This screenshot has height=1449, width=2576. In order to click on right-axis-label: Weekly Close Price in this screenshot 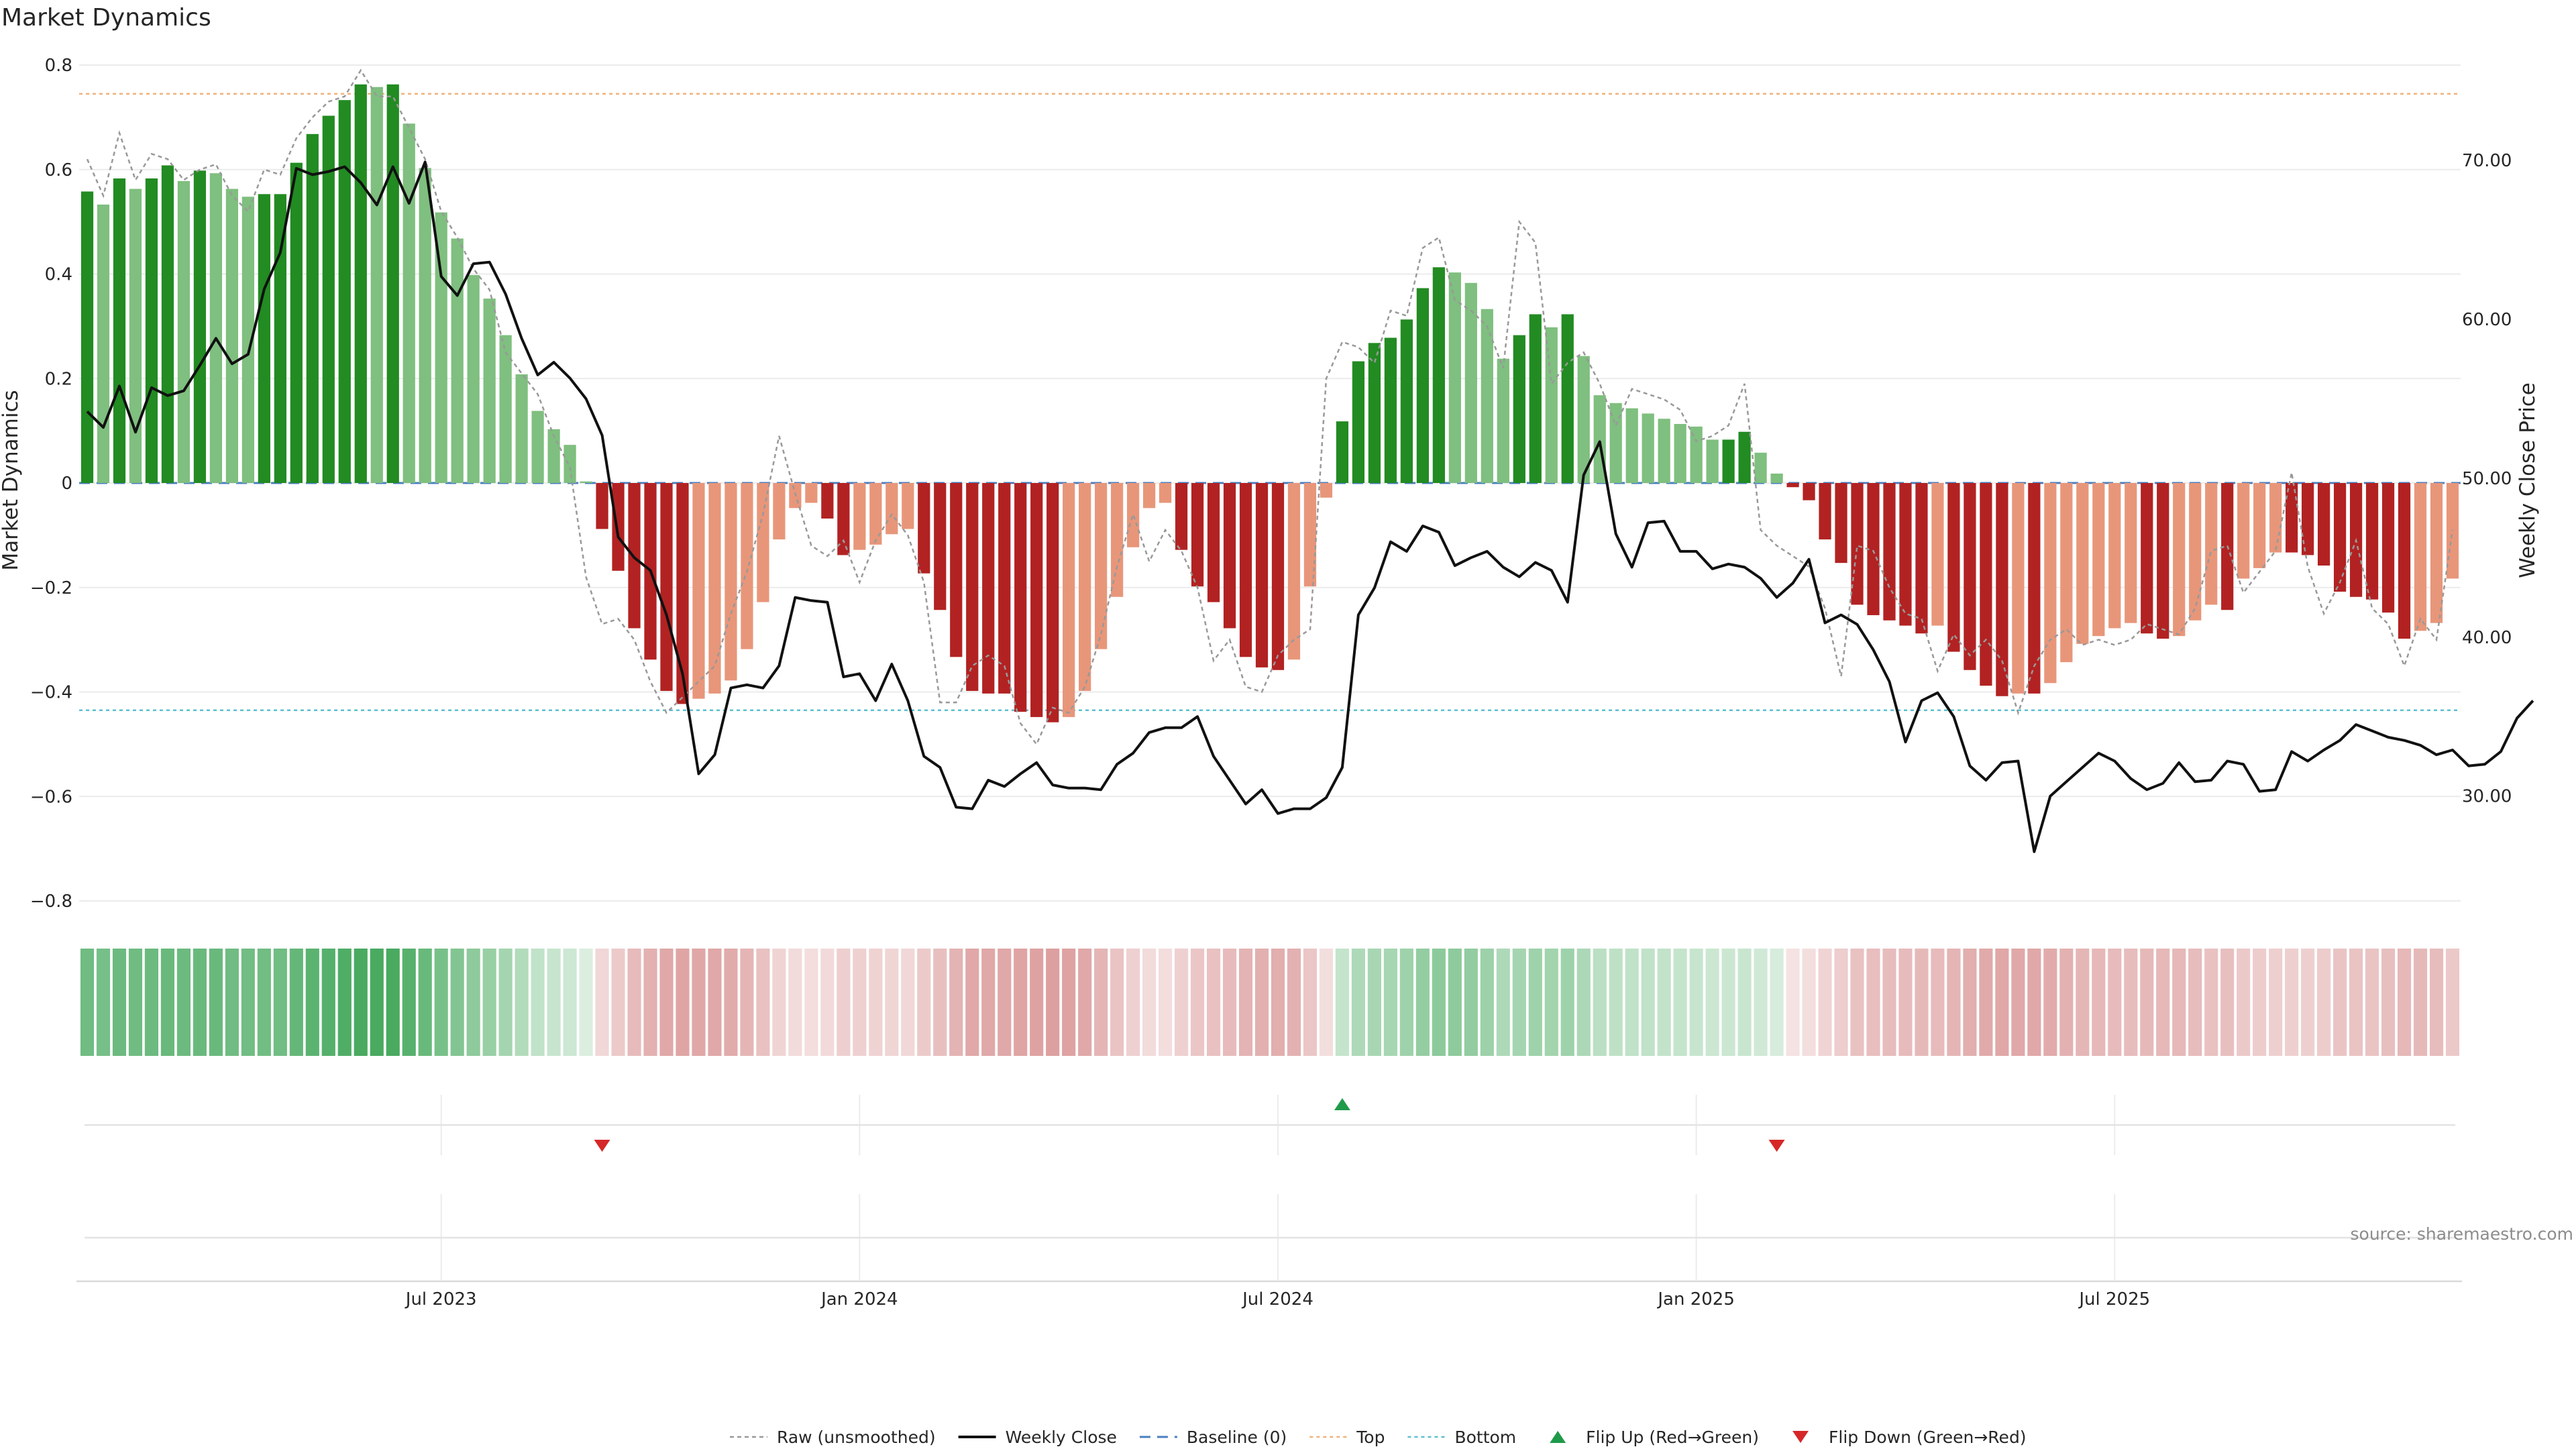, I will do `click(2528, 480)`.